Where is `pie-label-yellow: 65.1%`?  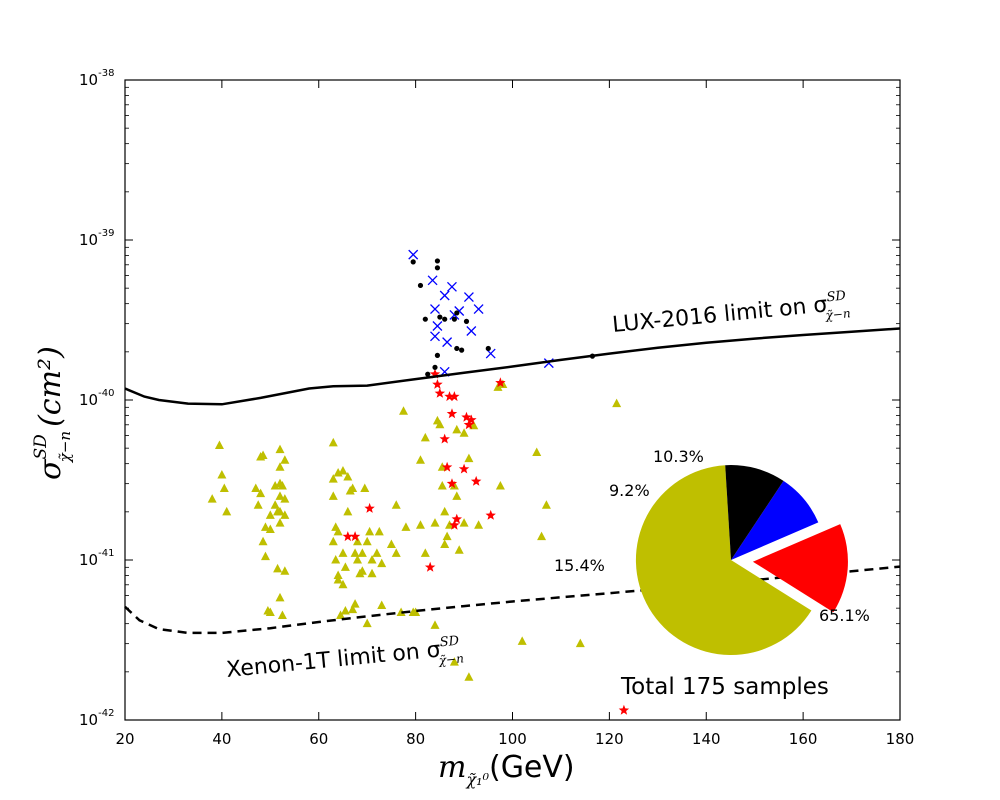 pie-label-yellow: 65.1% is located at coordinates (844, 615).